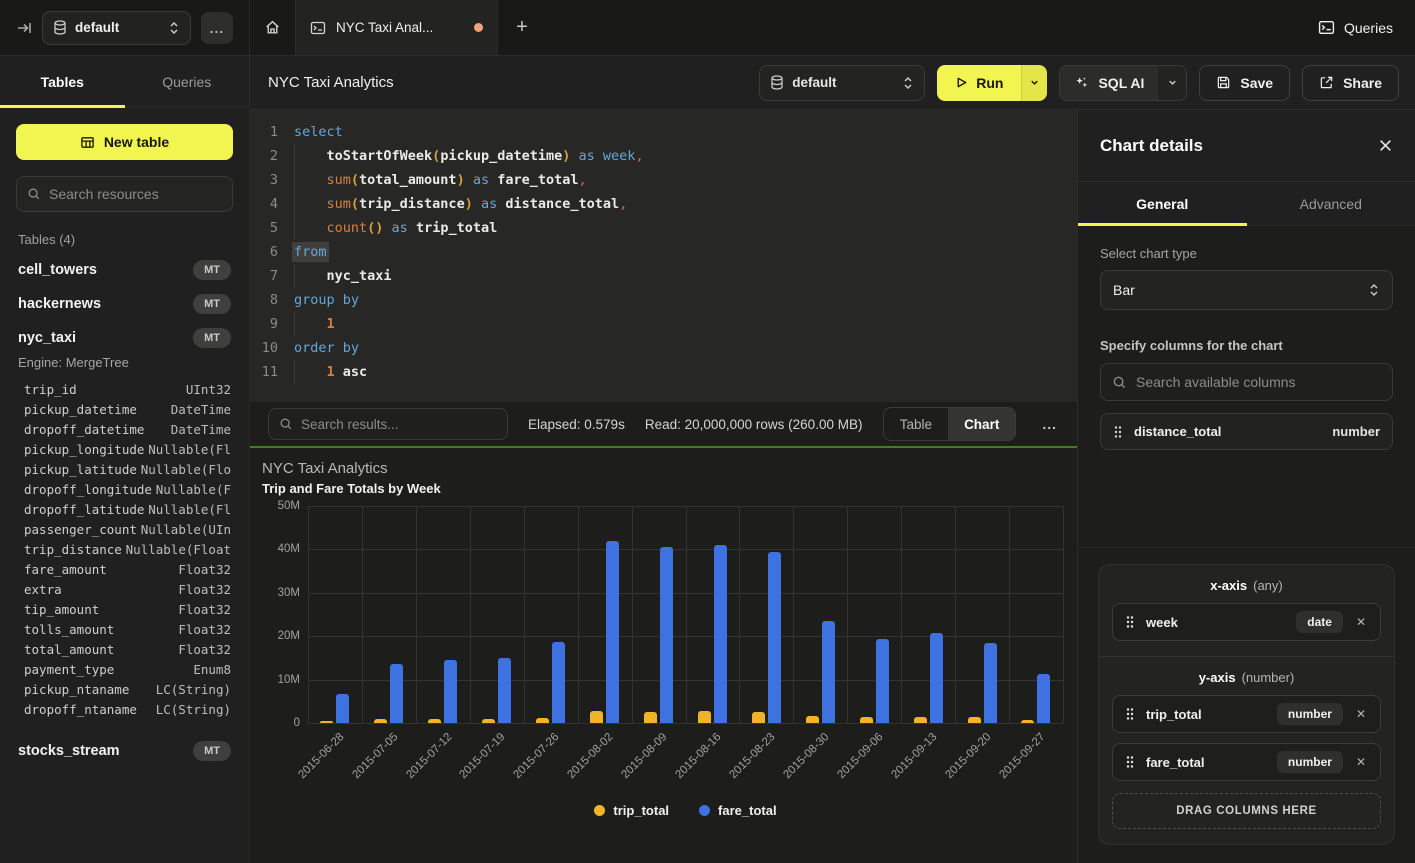  Describe the element at coordinates (187, 81) in the screenshot. I see `sidebar-tab-queries: Queries` at that location.